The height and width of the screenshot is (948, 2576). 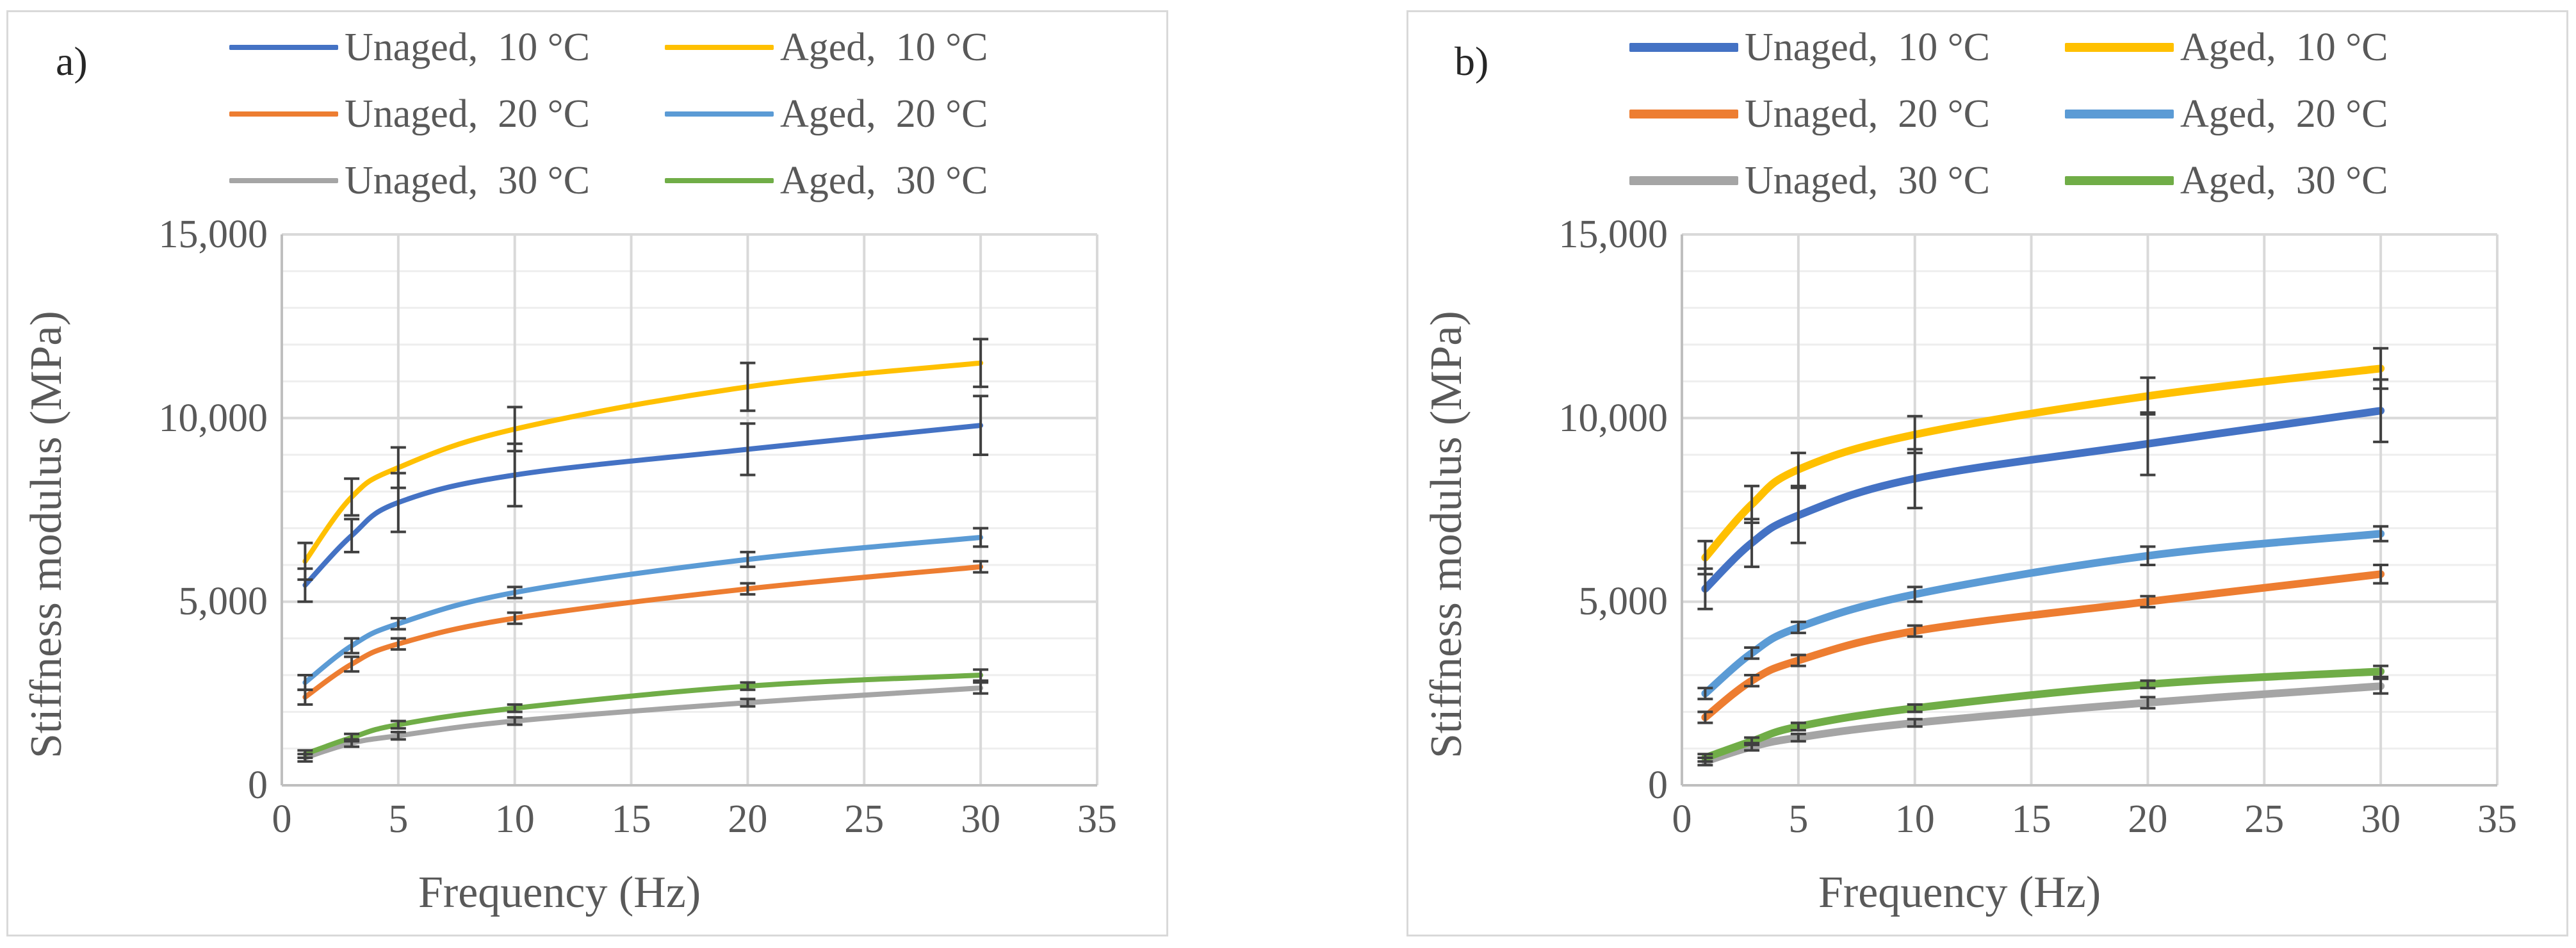 I want to click on y-axis-title-b: Stiffness modulus (MPa), so click(x=1446, y=534).